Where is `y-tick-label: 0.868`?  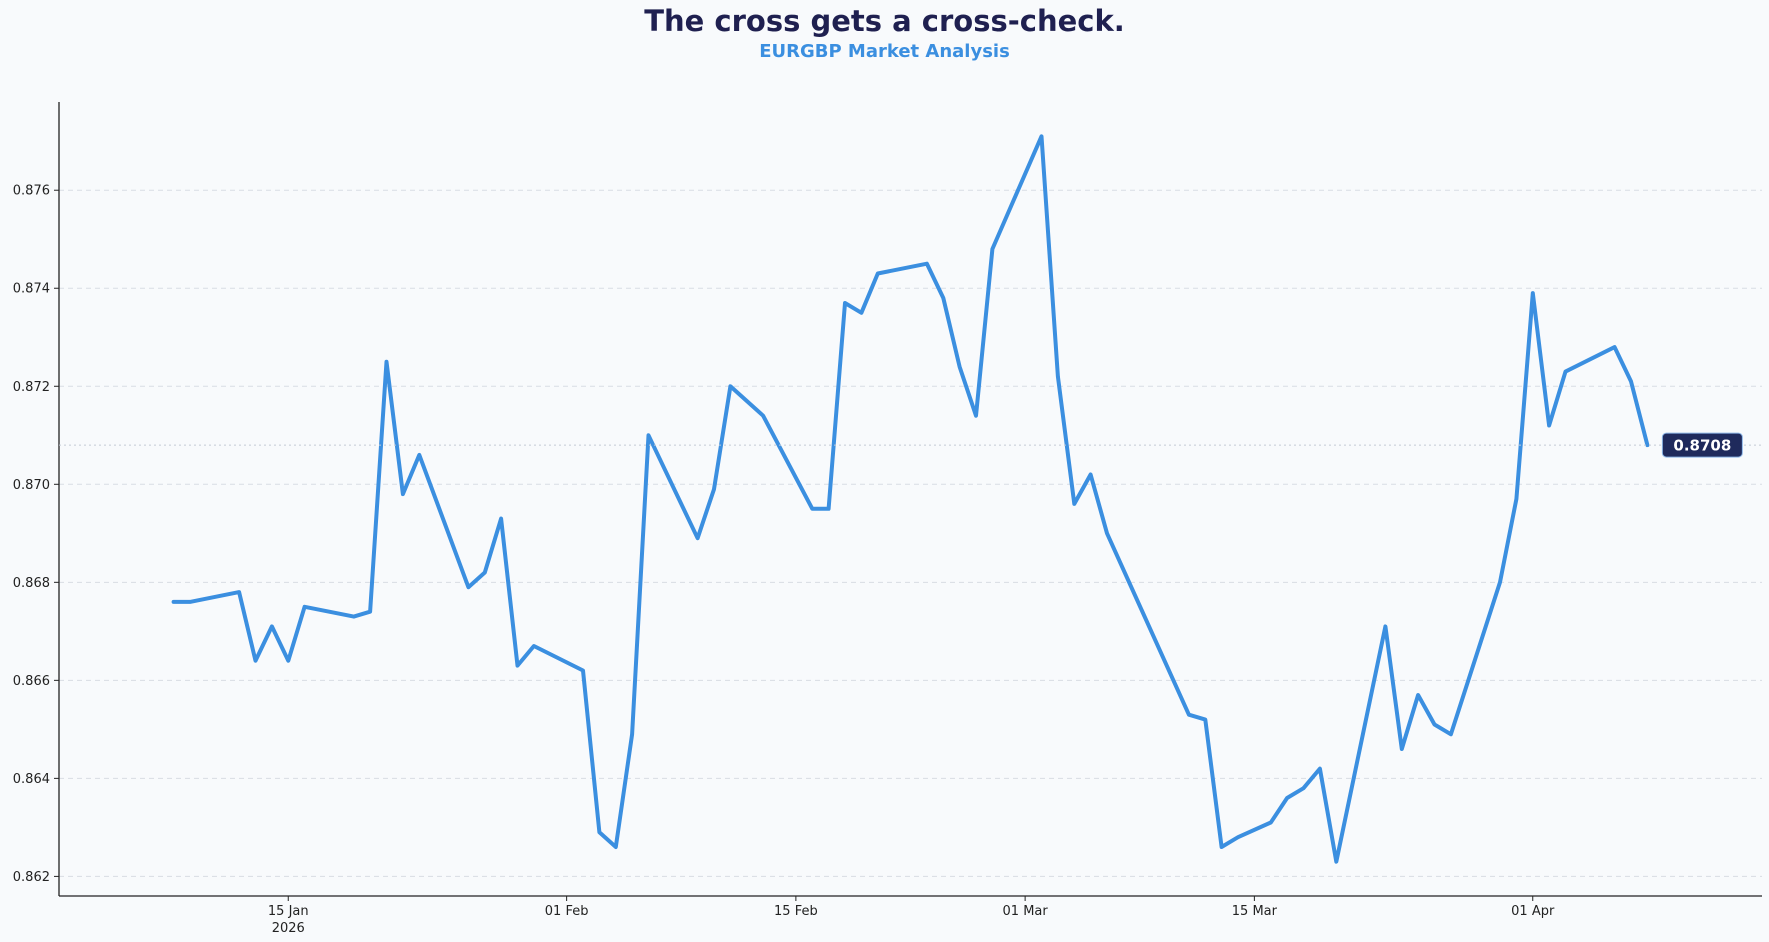
y-tick-label: 0.868 is located at coordinates (31, 583).